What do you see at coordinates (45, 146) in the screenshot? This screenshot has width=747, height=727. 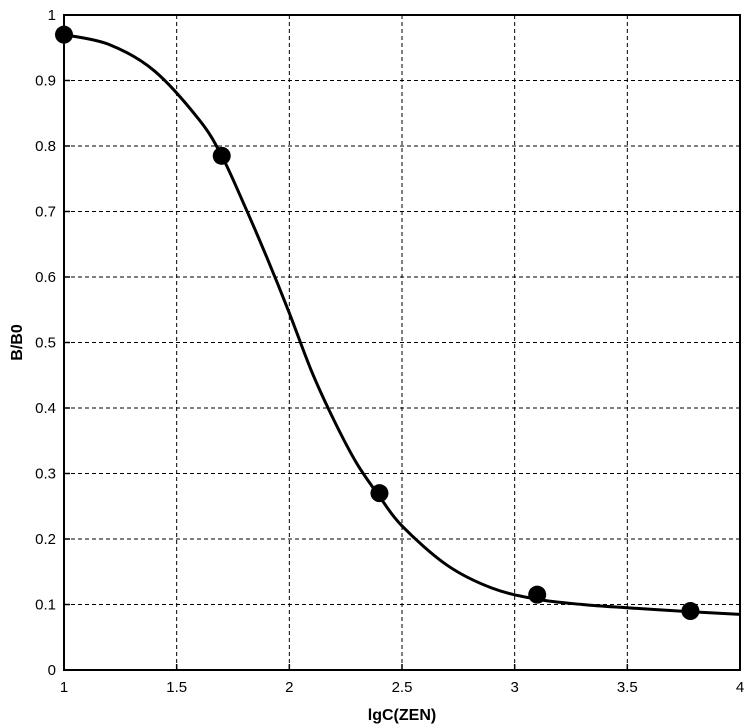 I see `y-tick-label: 0.8` at bounding box center [45, 146].